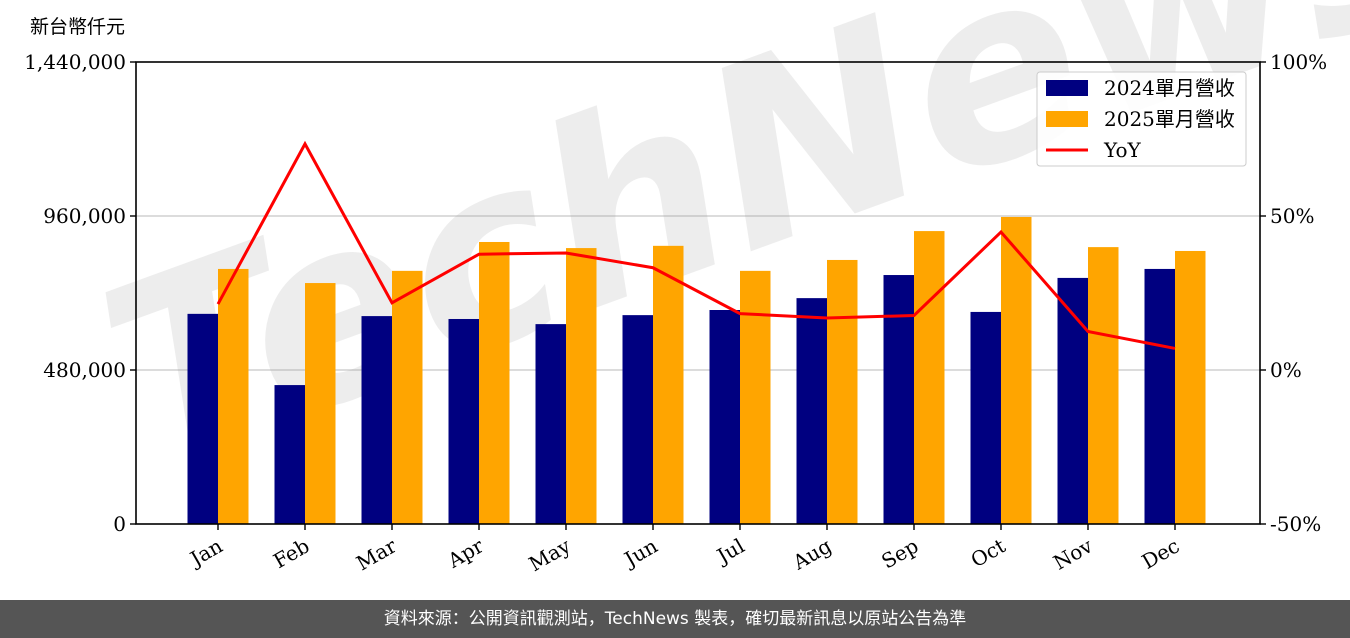 Image resolution: width=1350 pixels, height=638 pixels. Describe the element at coordinates (119, 524) in the screenshot. I see `y-tick-label: 0` at that location.